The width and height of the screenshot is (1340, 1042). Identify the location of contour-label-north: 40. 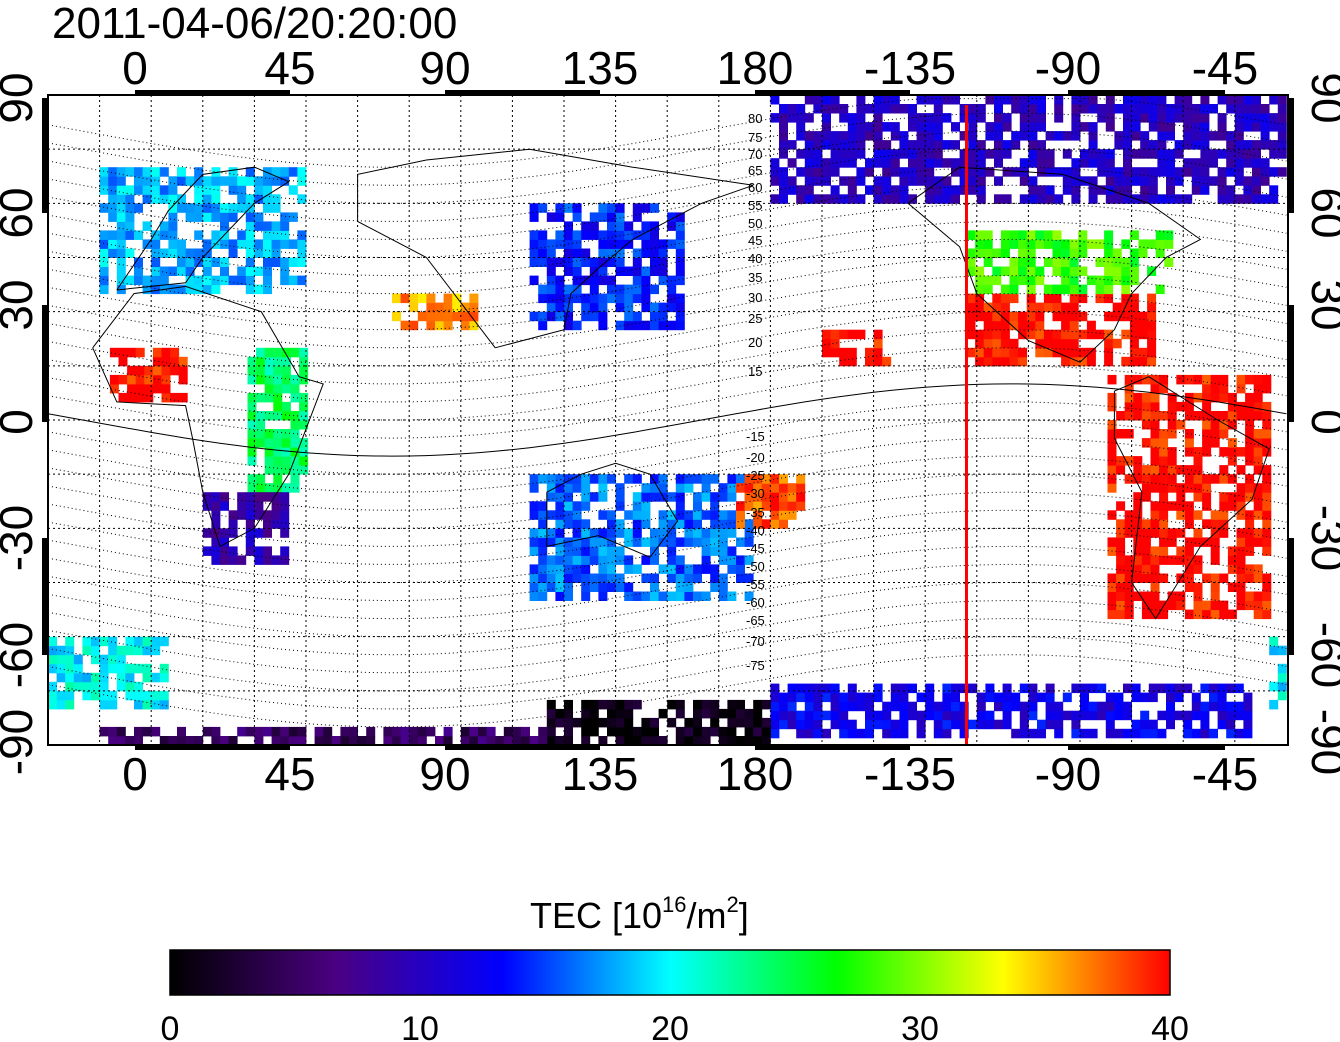
(755, 258).